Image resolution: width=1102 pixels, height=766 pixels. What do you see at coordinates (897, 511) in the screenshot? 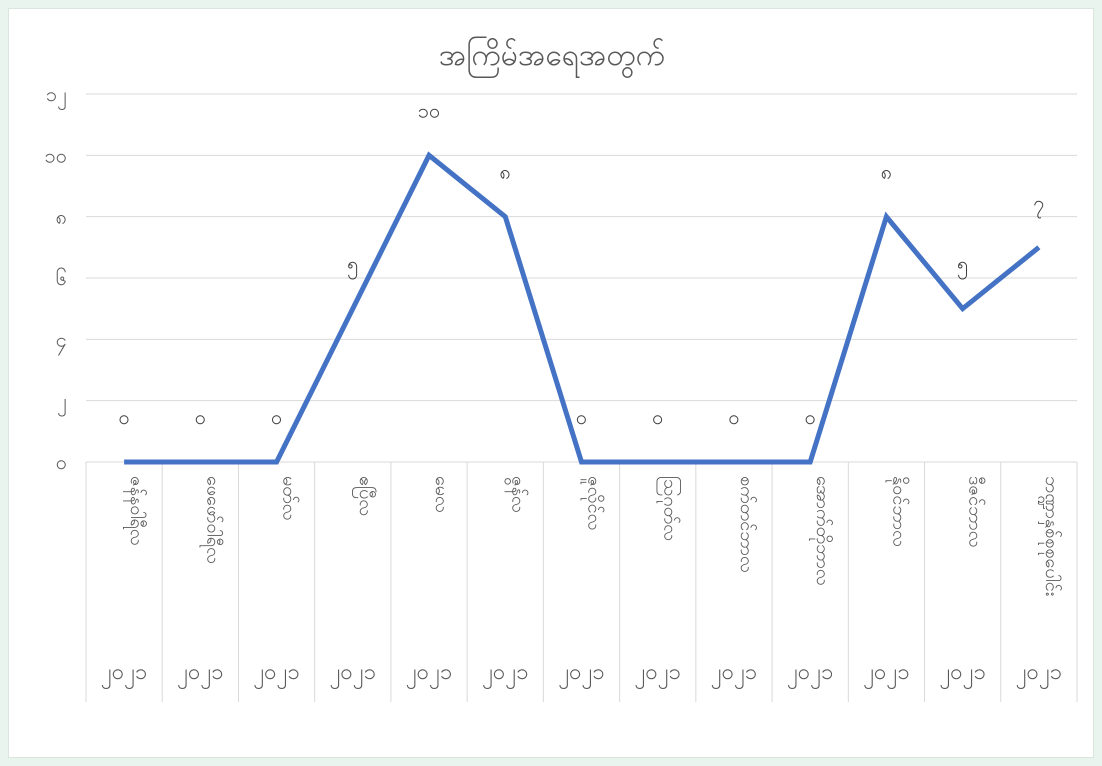
I see `x-tick-label: နိုဝင်ဘာလ` at bounding box center [897, 511].